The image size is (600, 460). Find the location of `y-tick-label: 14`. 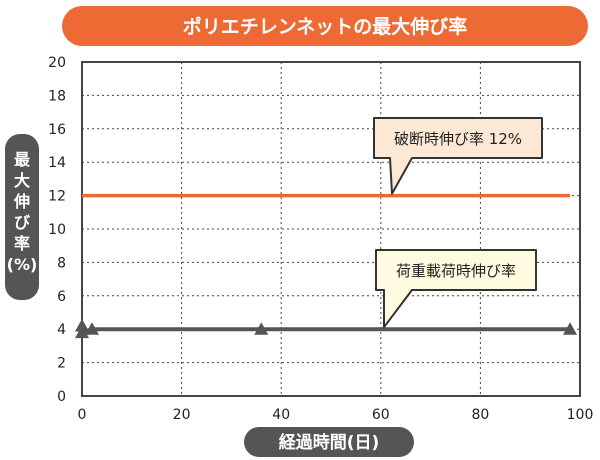

y-tick-label: 14 is located at coordinates (57, 163).